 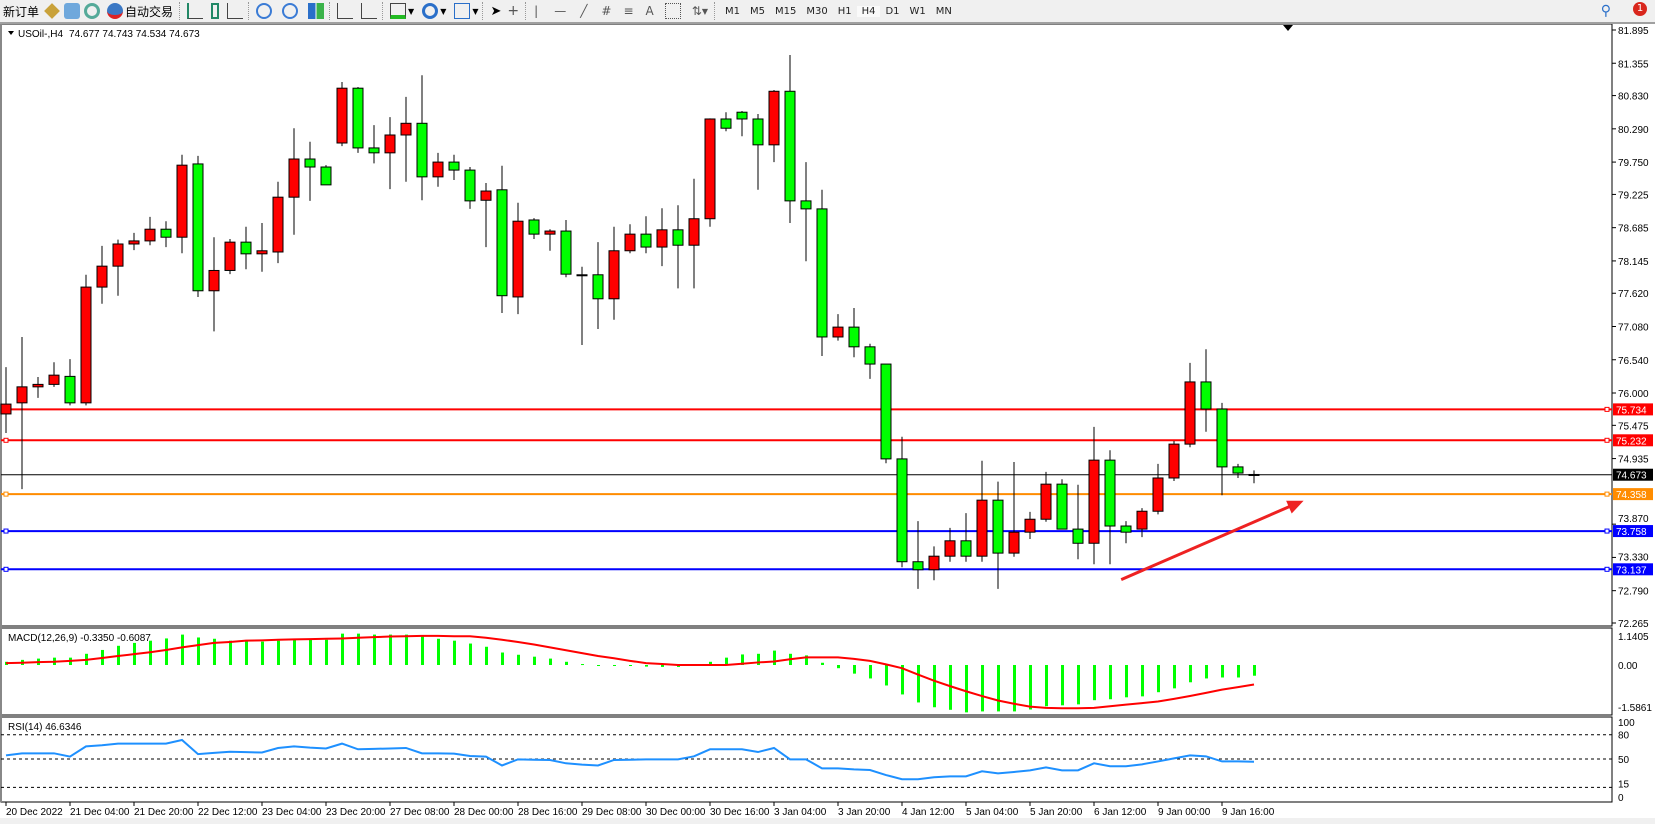 What do you see at coordinates (316, 11) in the screenshot?
I see `tile-windows-icon` at bounding box center [316, 11].